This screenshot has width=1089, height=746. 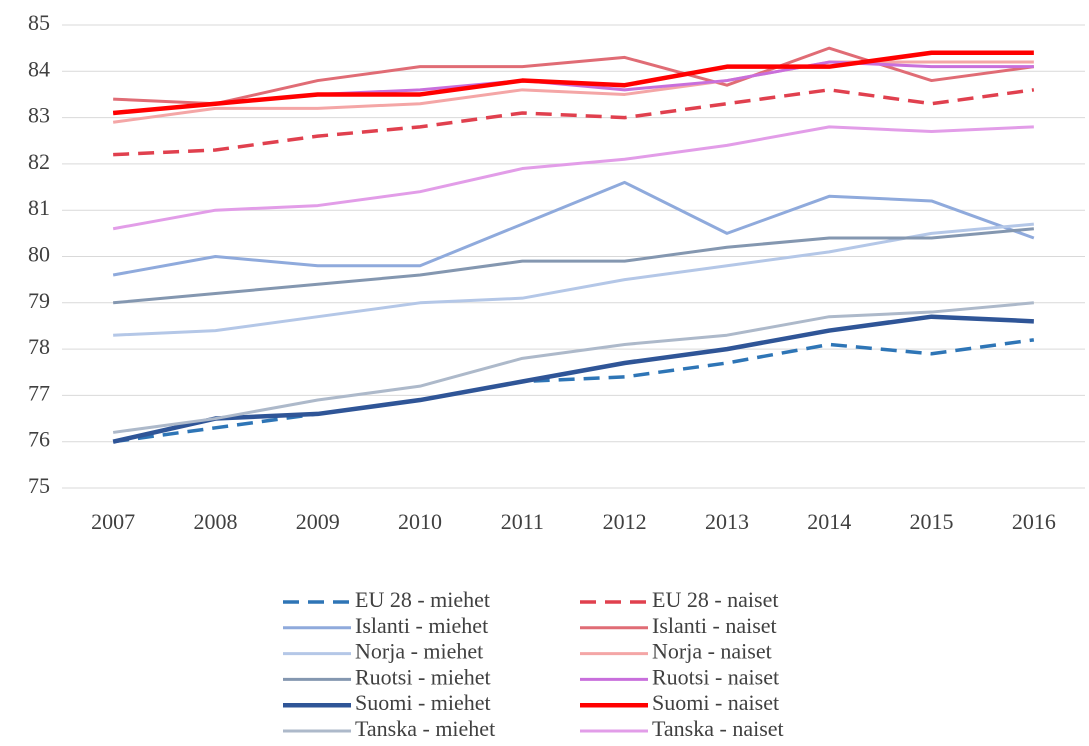 What do you see at coordinates (420, 521) in the screenshot?
I see `x-tick-label: 2010` at bounding box center [420, 521].